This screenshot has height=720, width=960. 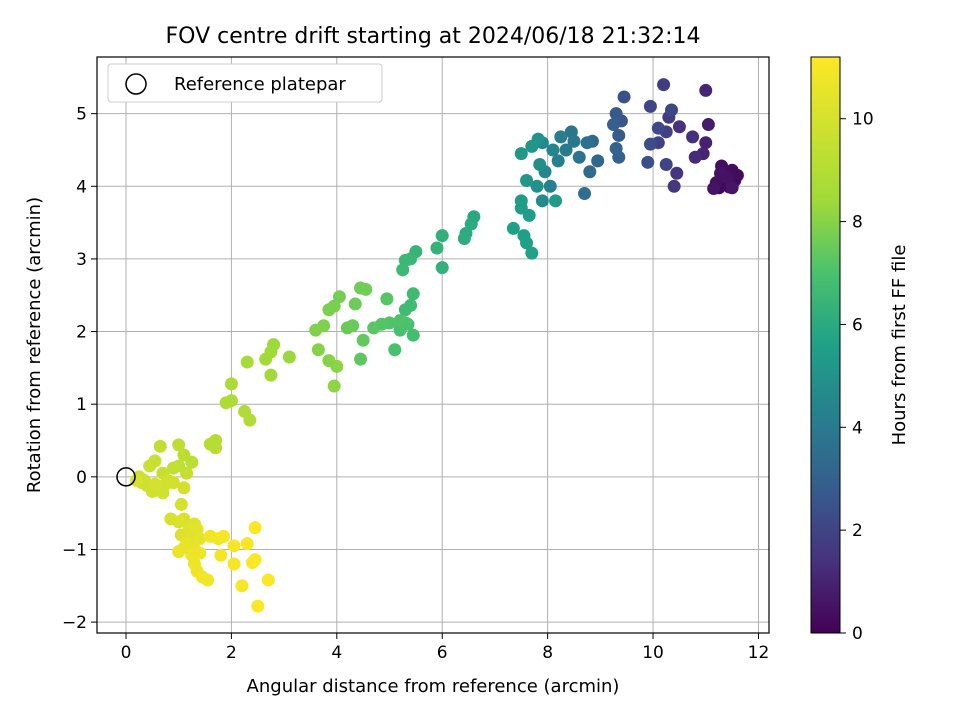 What do you see at coordinates (336, 653) in the screenshot?
I see `x-tick-label: 4` at bounding box center [336, 653].